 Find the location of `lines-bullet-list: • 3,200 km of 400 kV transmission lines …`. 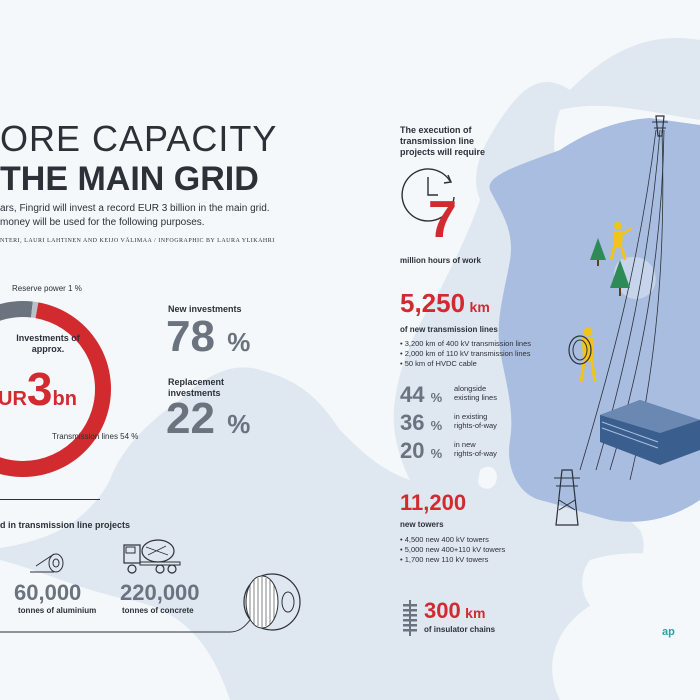

lines-bullet-list: • 3,200 km of 400 kV transmission lines … is located at coordinates (465, 354).